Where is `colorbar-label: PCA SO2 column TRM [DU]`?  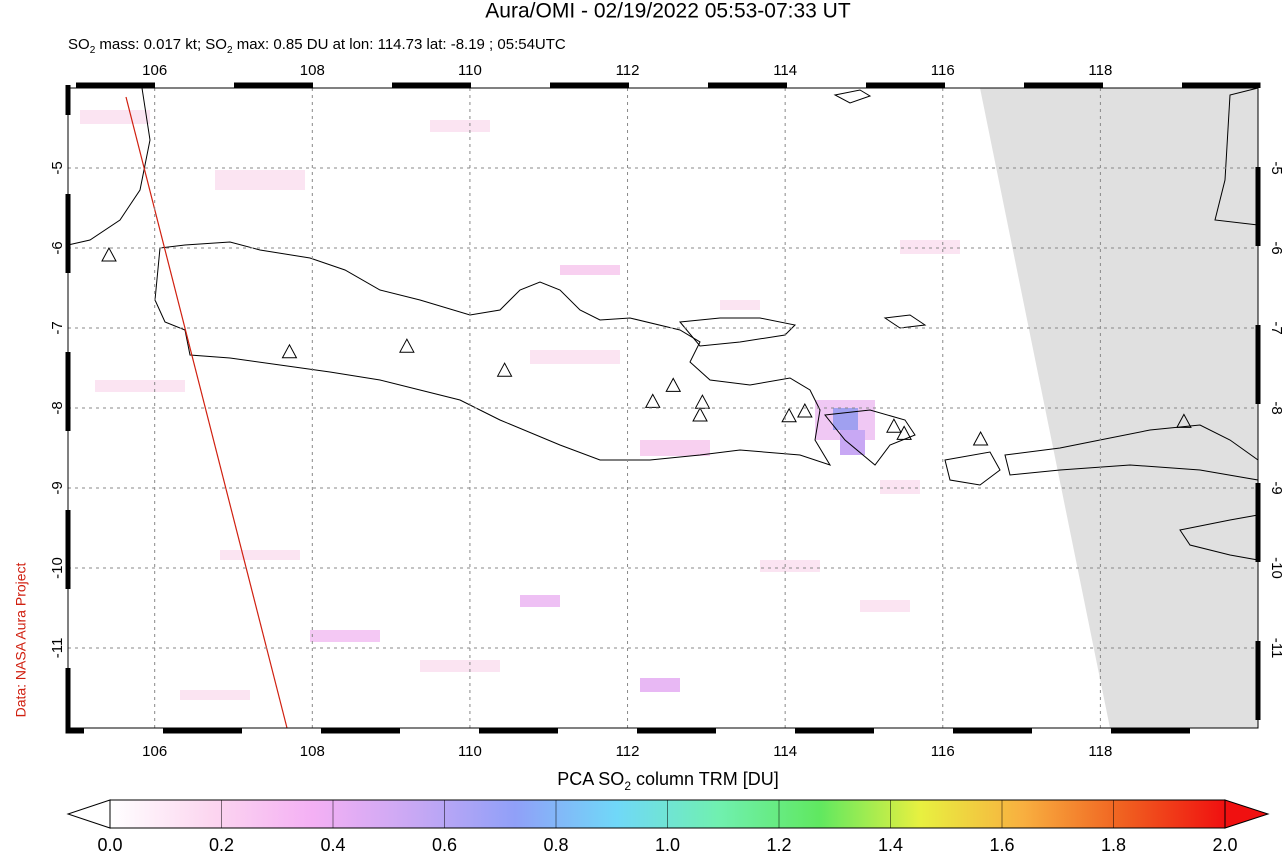
colorbar-label: PCA SO2 column TRM [DU] is located at coordinates (667, 781).